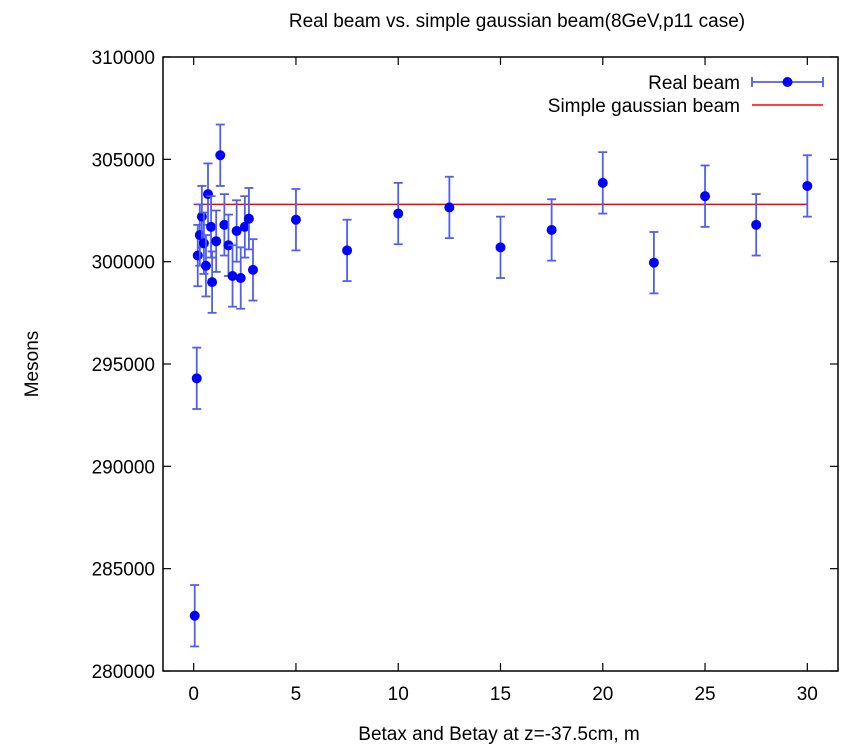 This screenshot has height=751, width=844. Describe the element at coordinates (296, 694) in the screenshot. I see `x-tick-label: 5` at that location.